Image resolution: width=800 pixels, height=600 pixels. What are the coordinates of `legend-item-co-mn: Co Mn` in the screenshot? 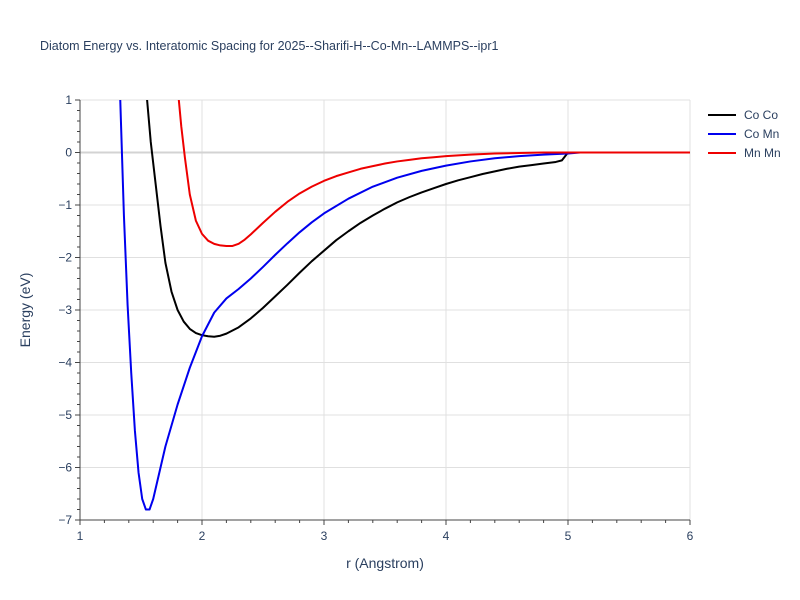 It's located at (743, 134).